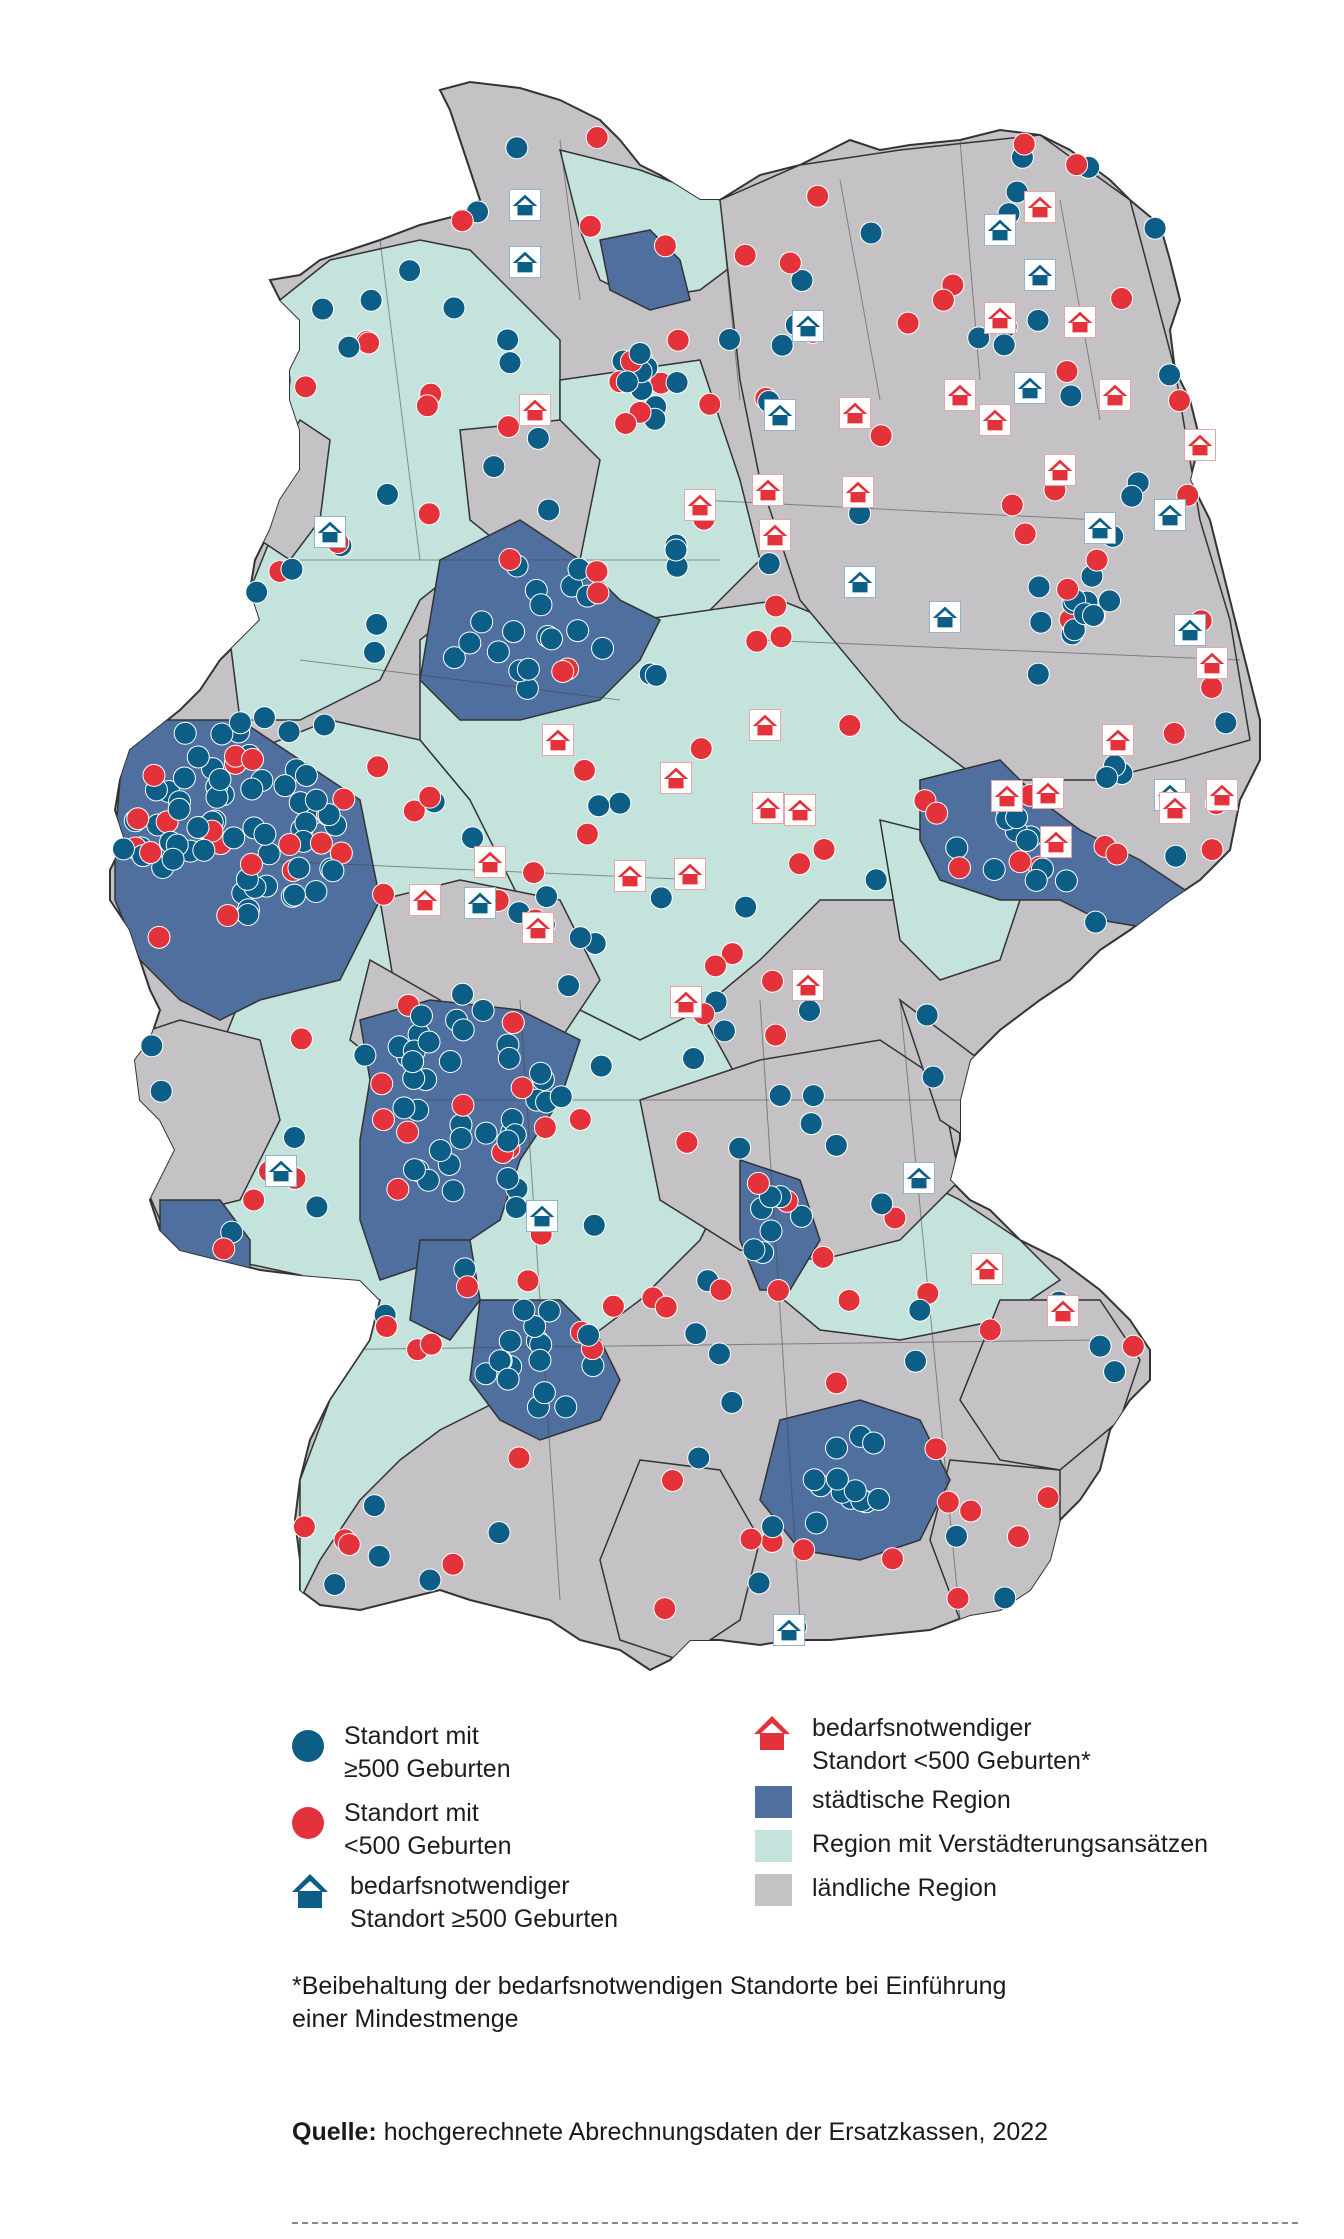  I want to click on red-dot-icon, so click(308, 1823).